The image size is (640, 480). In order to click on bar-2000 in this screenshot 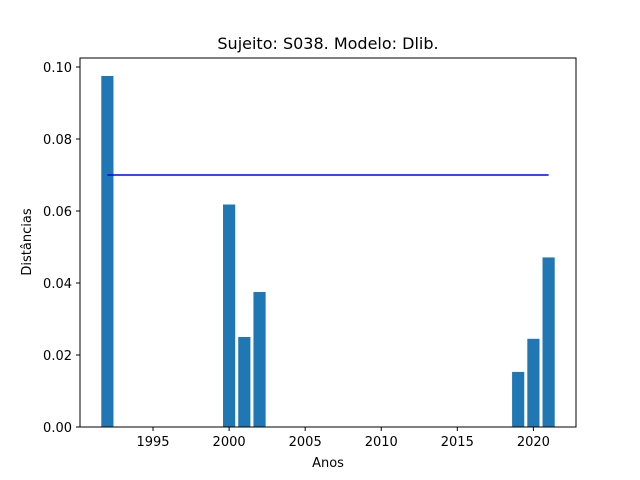, I will do `click(229, 315)`.